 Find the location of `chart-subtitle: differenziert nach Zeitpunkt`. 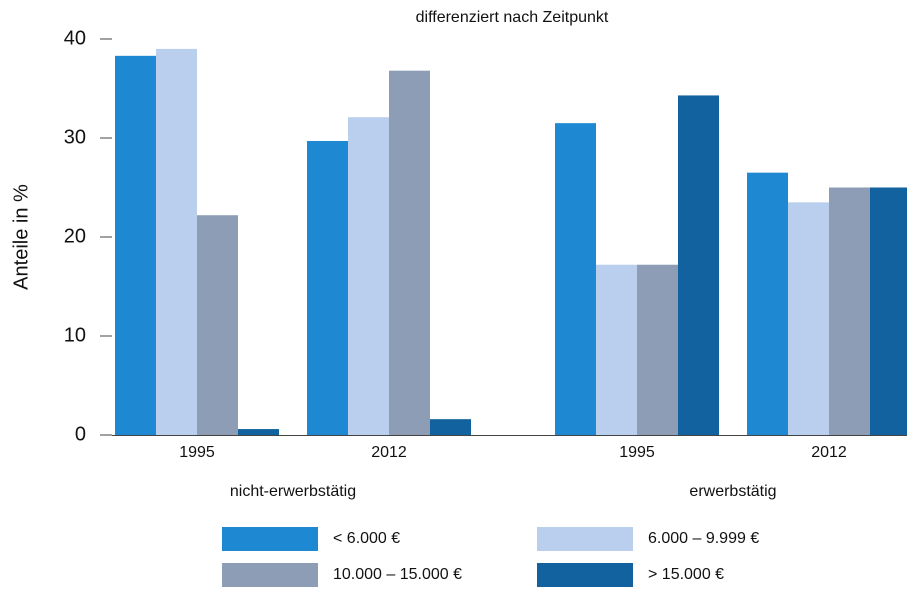

chart-subtitle: differenziert nach Zeitpunkt is located at coordinates (512, 17).